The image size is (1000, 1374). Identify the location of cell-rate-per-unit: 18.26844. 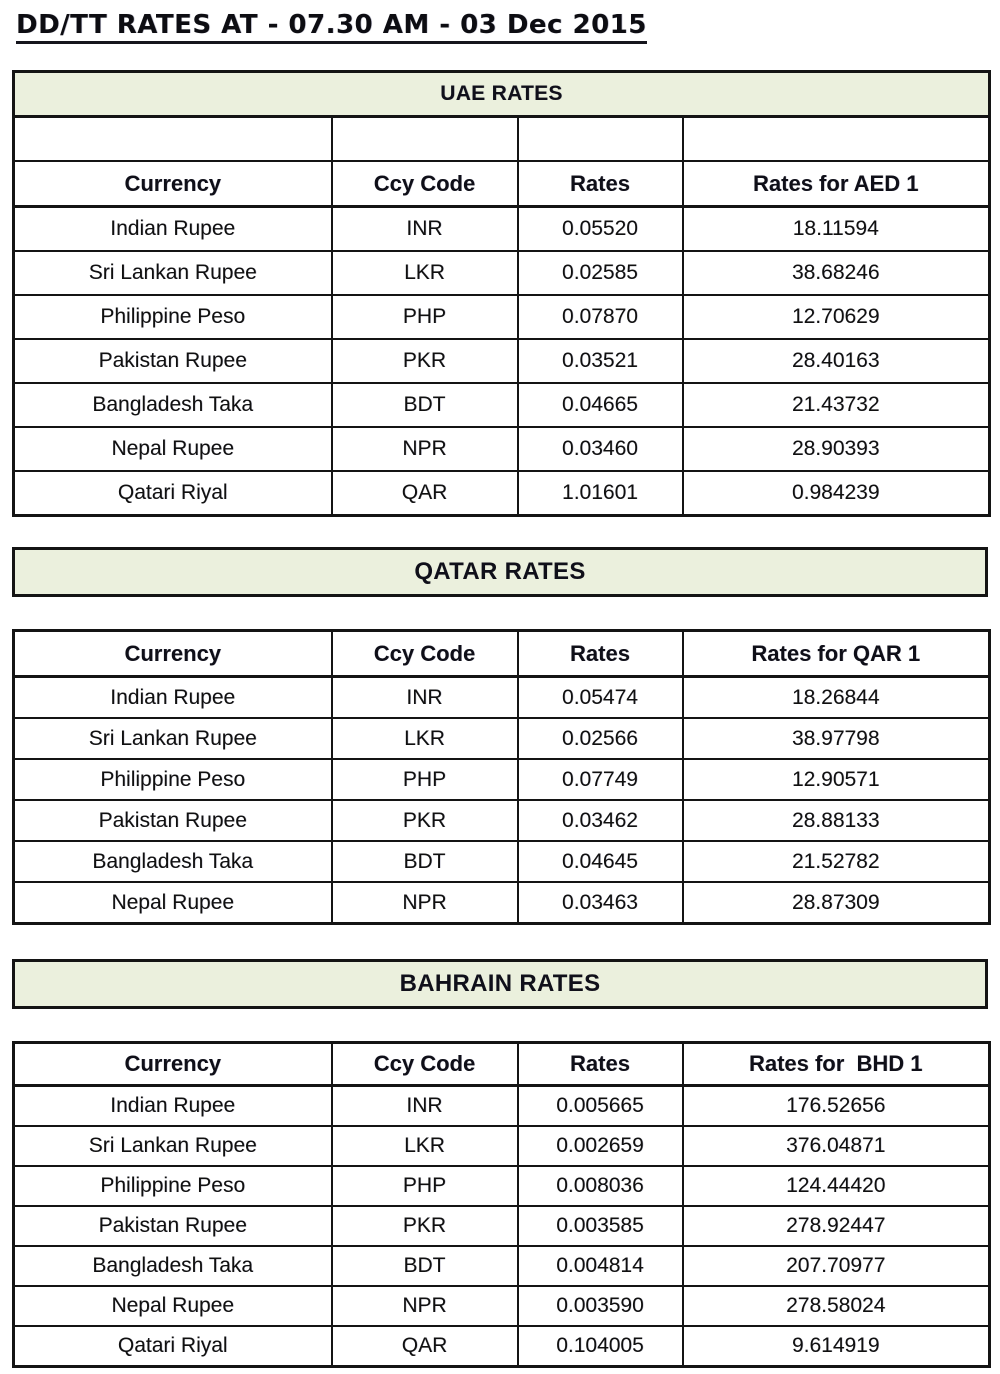
(836, 697).